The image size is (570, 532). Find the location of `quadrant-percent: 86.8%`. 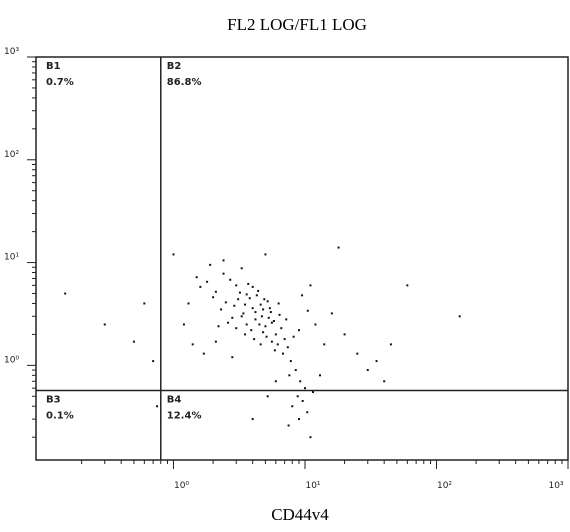

quadrant-percent: 86.8% is located at coordinates (184, 82).